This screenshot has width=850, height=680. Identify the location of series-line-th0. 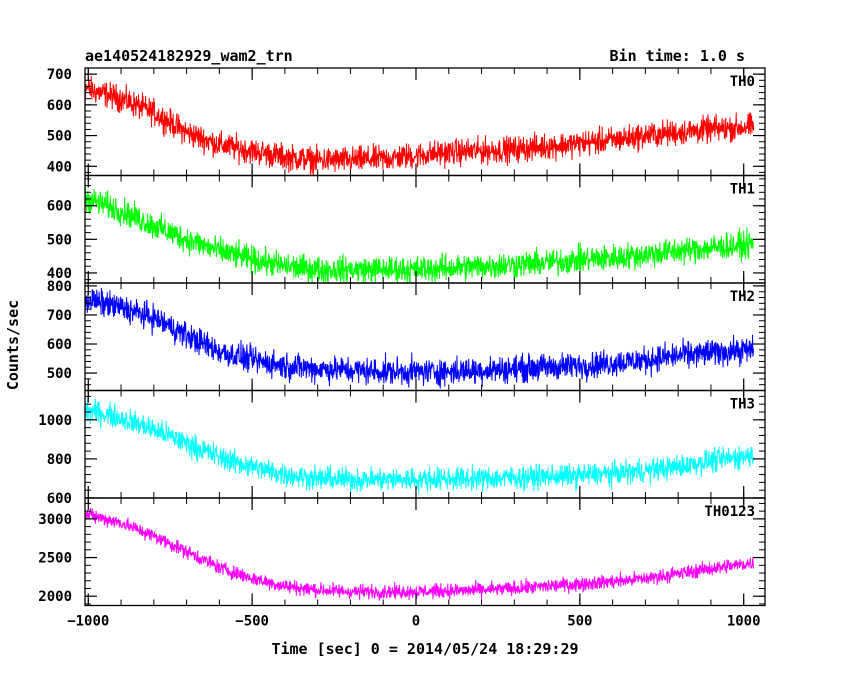
(420, 125).